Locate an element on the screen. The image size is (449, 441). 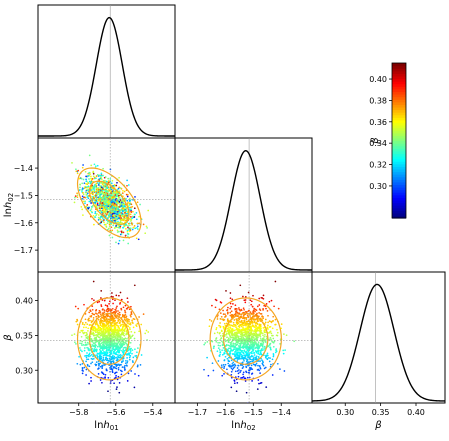
x-tick-label: 0.30 is located at coordinates (345, 412).